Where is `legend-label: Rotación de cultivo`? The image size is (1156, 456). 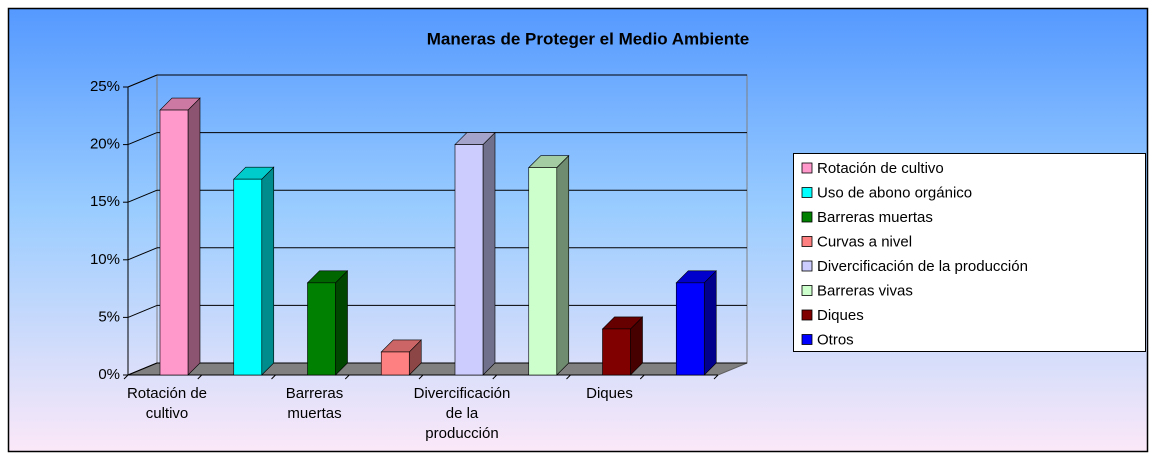 legend-label: Rotación de cultivo is located at coordinates (880, 168).